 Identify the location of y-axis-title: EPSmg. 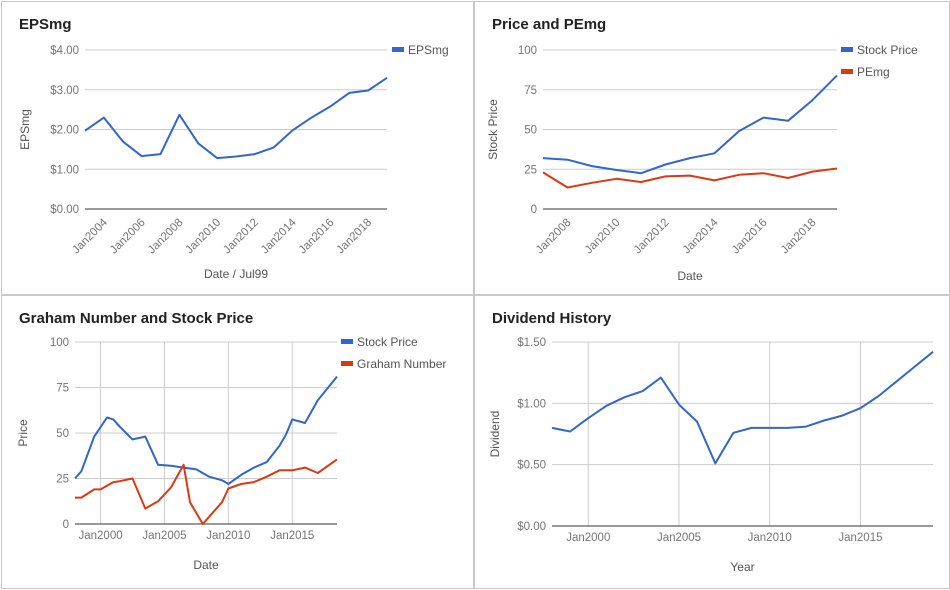
(25, 129).